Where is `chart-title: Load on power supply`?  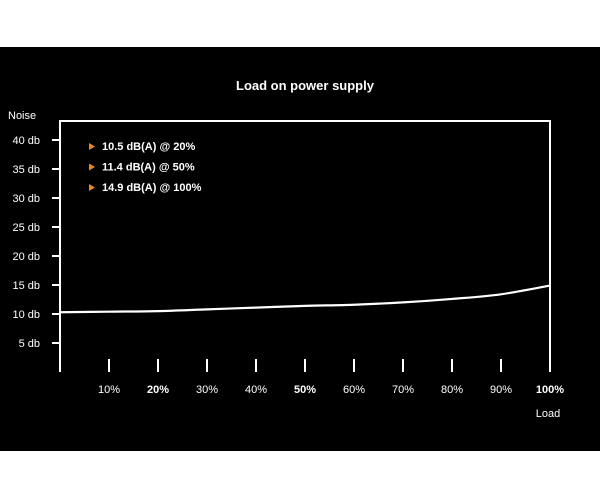 chart-title: Load on power supply is located at coordinates (305, 85).